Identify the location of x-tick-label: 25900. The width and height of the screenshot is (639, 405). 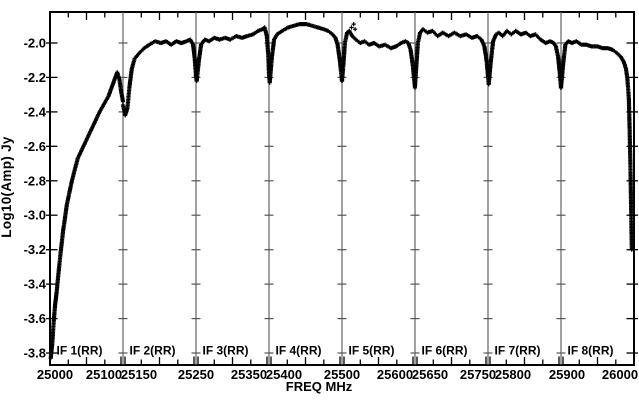
(567, 374).